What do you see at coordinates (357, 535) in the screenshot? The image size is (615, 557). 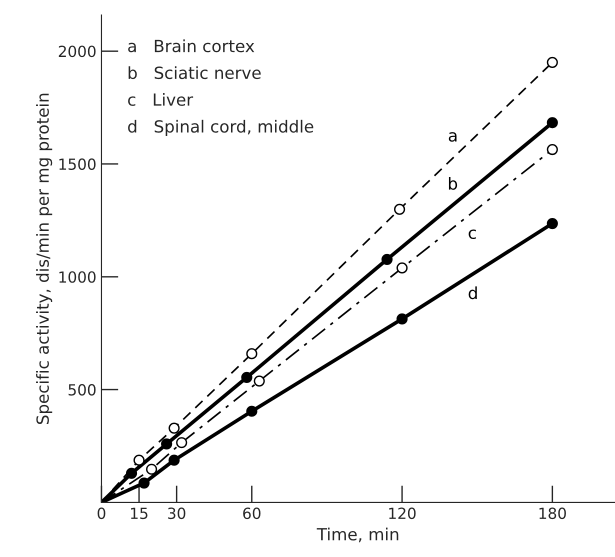 I see `x-axis-title: Time, min` at bounding box center [357, 535].